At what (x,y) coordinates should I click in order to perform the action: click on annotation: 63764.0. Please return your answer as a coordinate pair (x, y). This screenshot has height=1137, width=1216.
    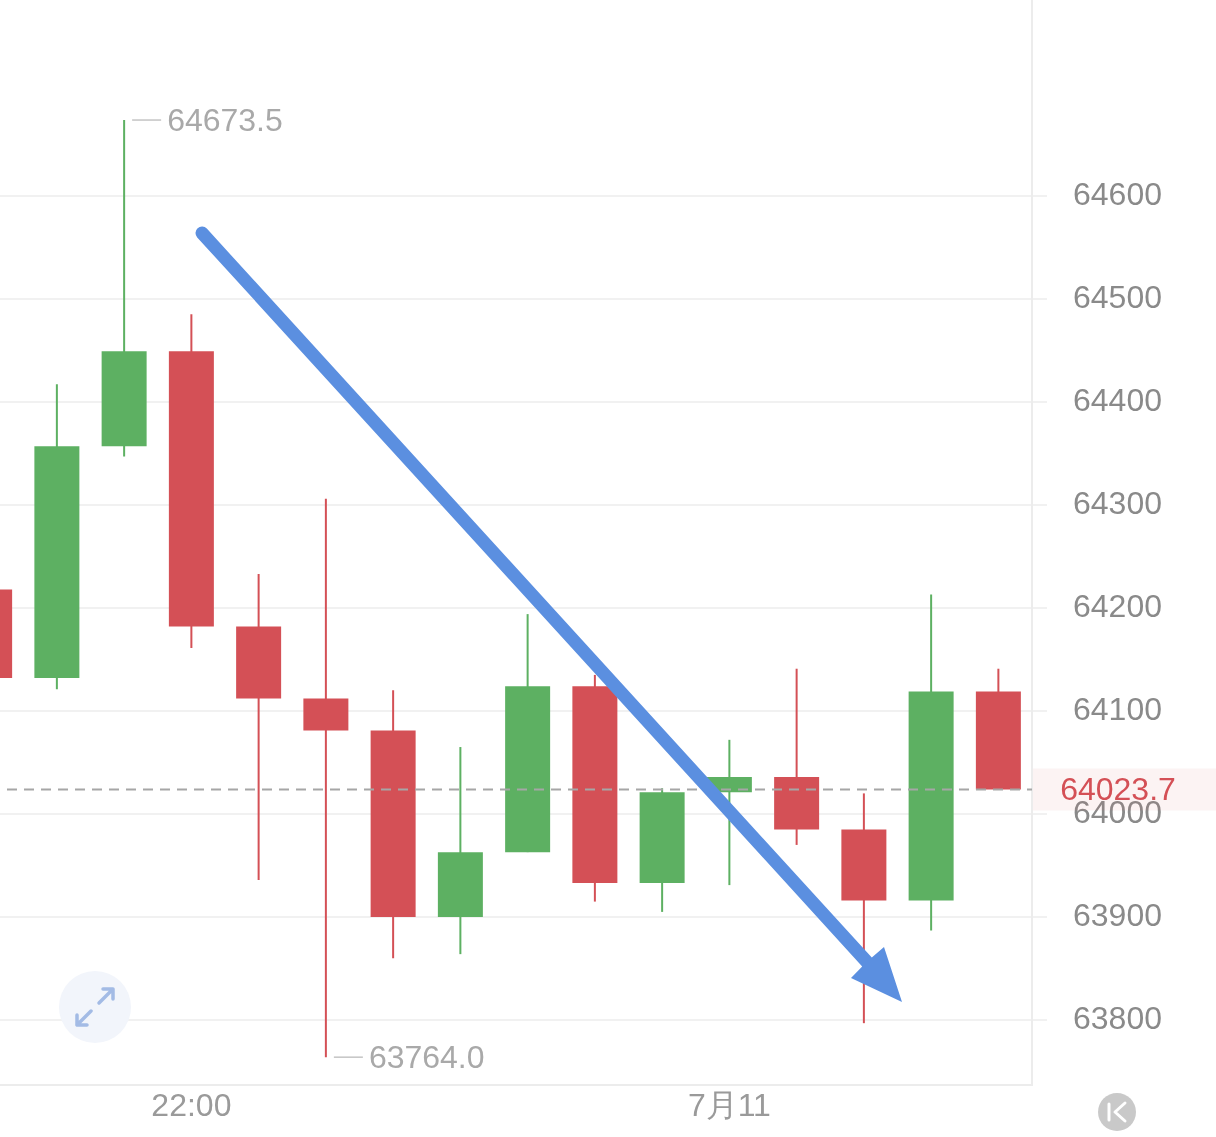
    Looking at the image, I should click on (426, 1057).